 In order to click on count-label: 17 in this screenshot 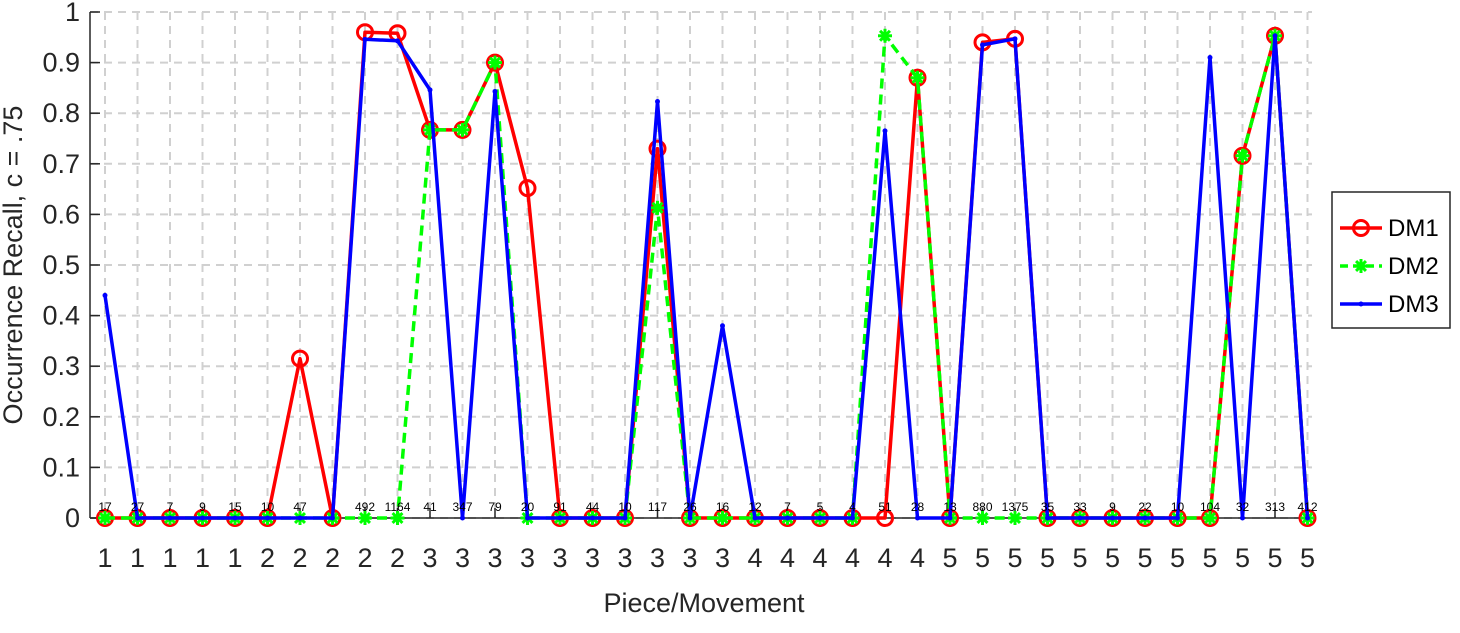, I will do `click(105, 507)`.